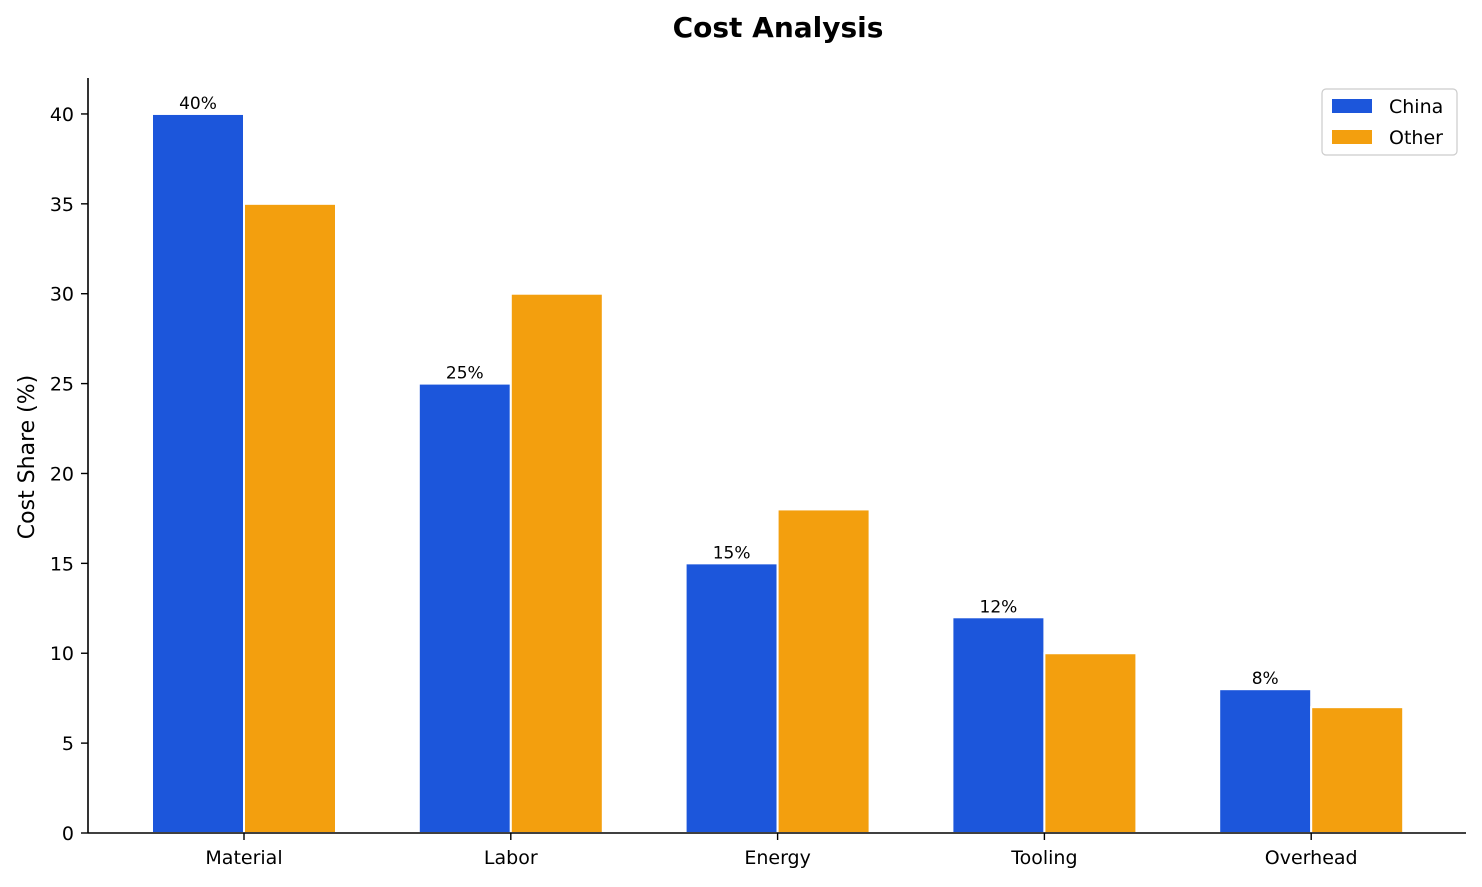  I want to click on y-tick-label: 25, so click(62, 385).